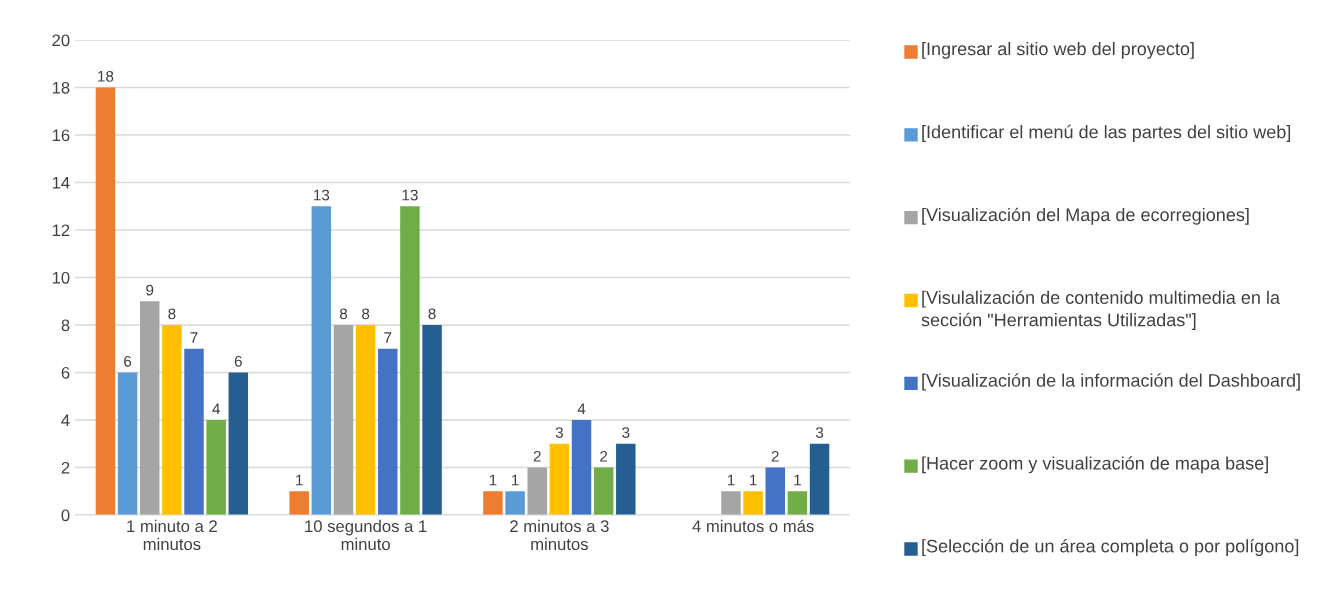  Describe the element at coordinates (150, 290) in the screenshot. I see `data-label: 9` at that location.